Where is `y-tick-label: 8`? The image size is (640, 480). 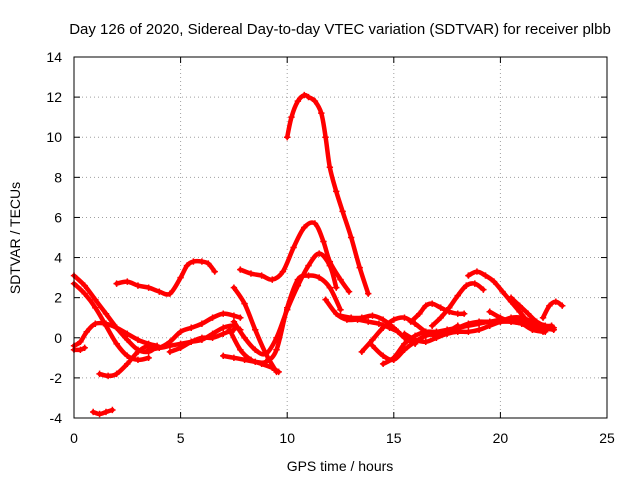 y-tick-label: 8 is located at coordinates (58, 177).